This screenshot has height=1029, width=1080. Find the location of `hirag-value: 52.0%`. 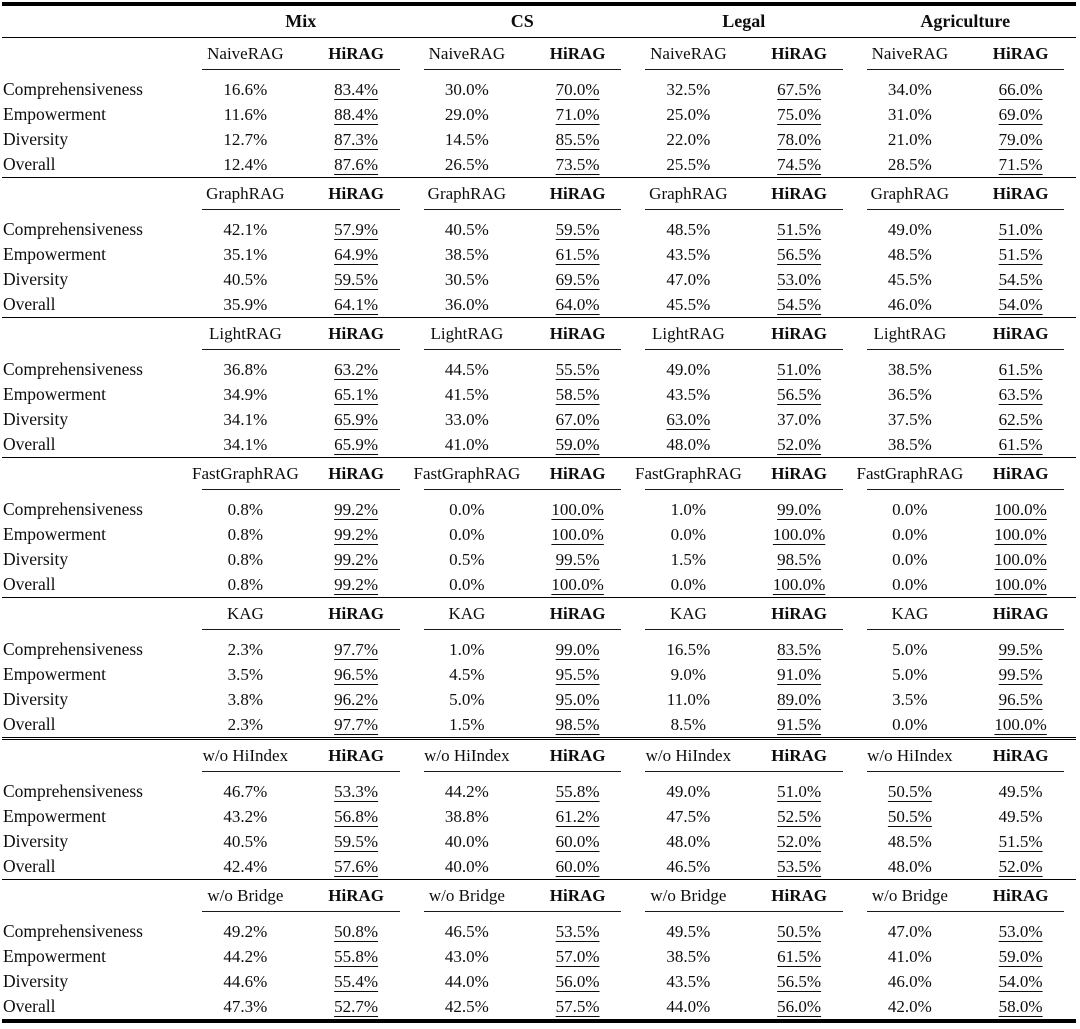

hirag-value: 52.0% is located at coordinates (799, 444).